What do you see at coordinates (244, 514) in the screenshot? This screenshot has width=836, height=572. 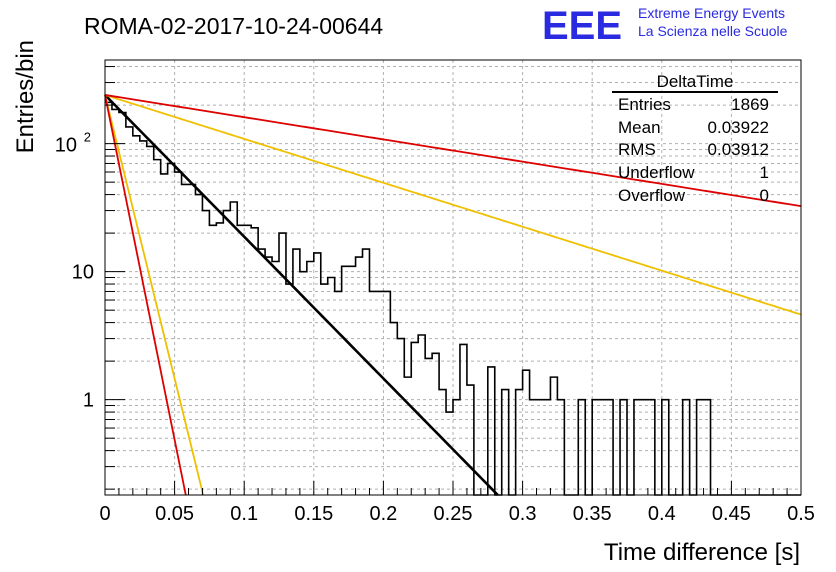 I see `x-tick-label: 0.1` at bounding box center [244, 514].